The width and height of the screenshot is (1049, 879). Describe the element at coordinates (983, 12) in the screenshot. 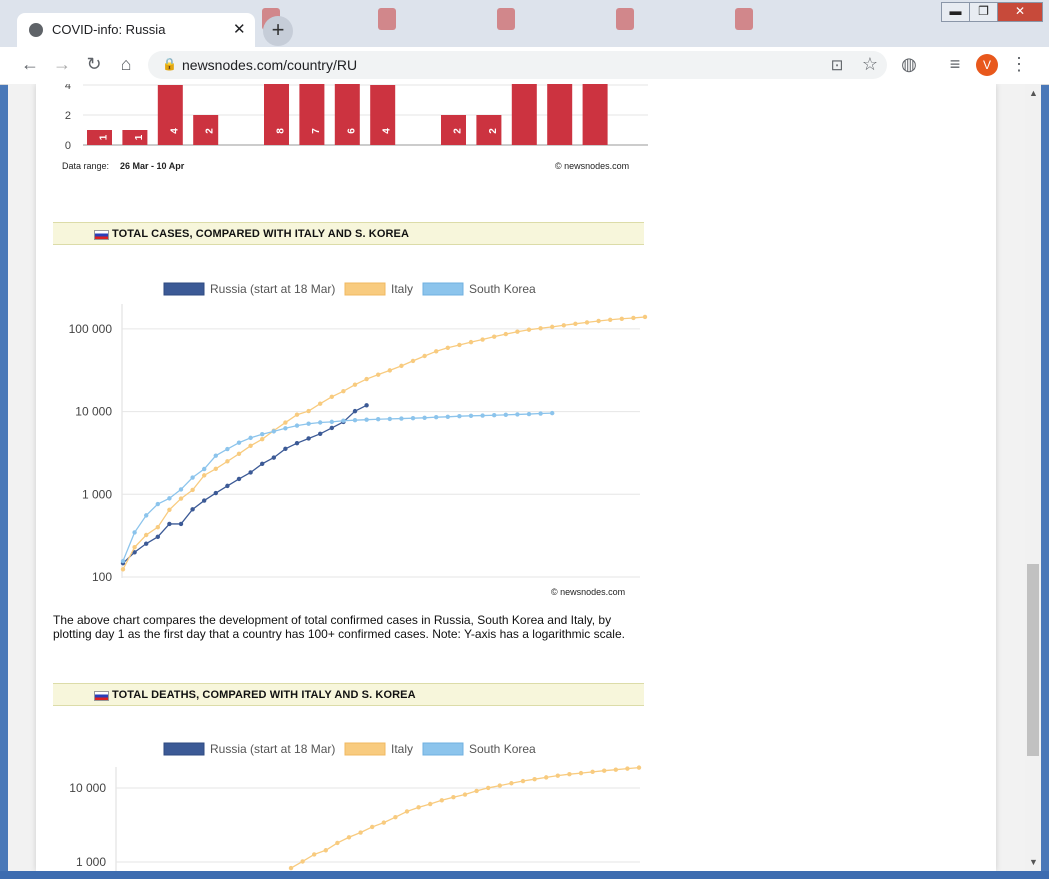

I see `maximize-button: ❐` at that location.